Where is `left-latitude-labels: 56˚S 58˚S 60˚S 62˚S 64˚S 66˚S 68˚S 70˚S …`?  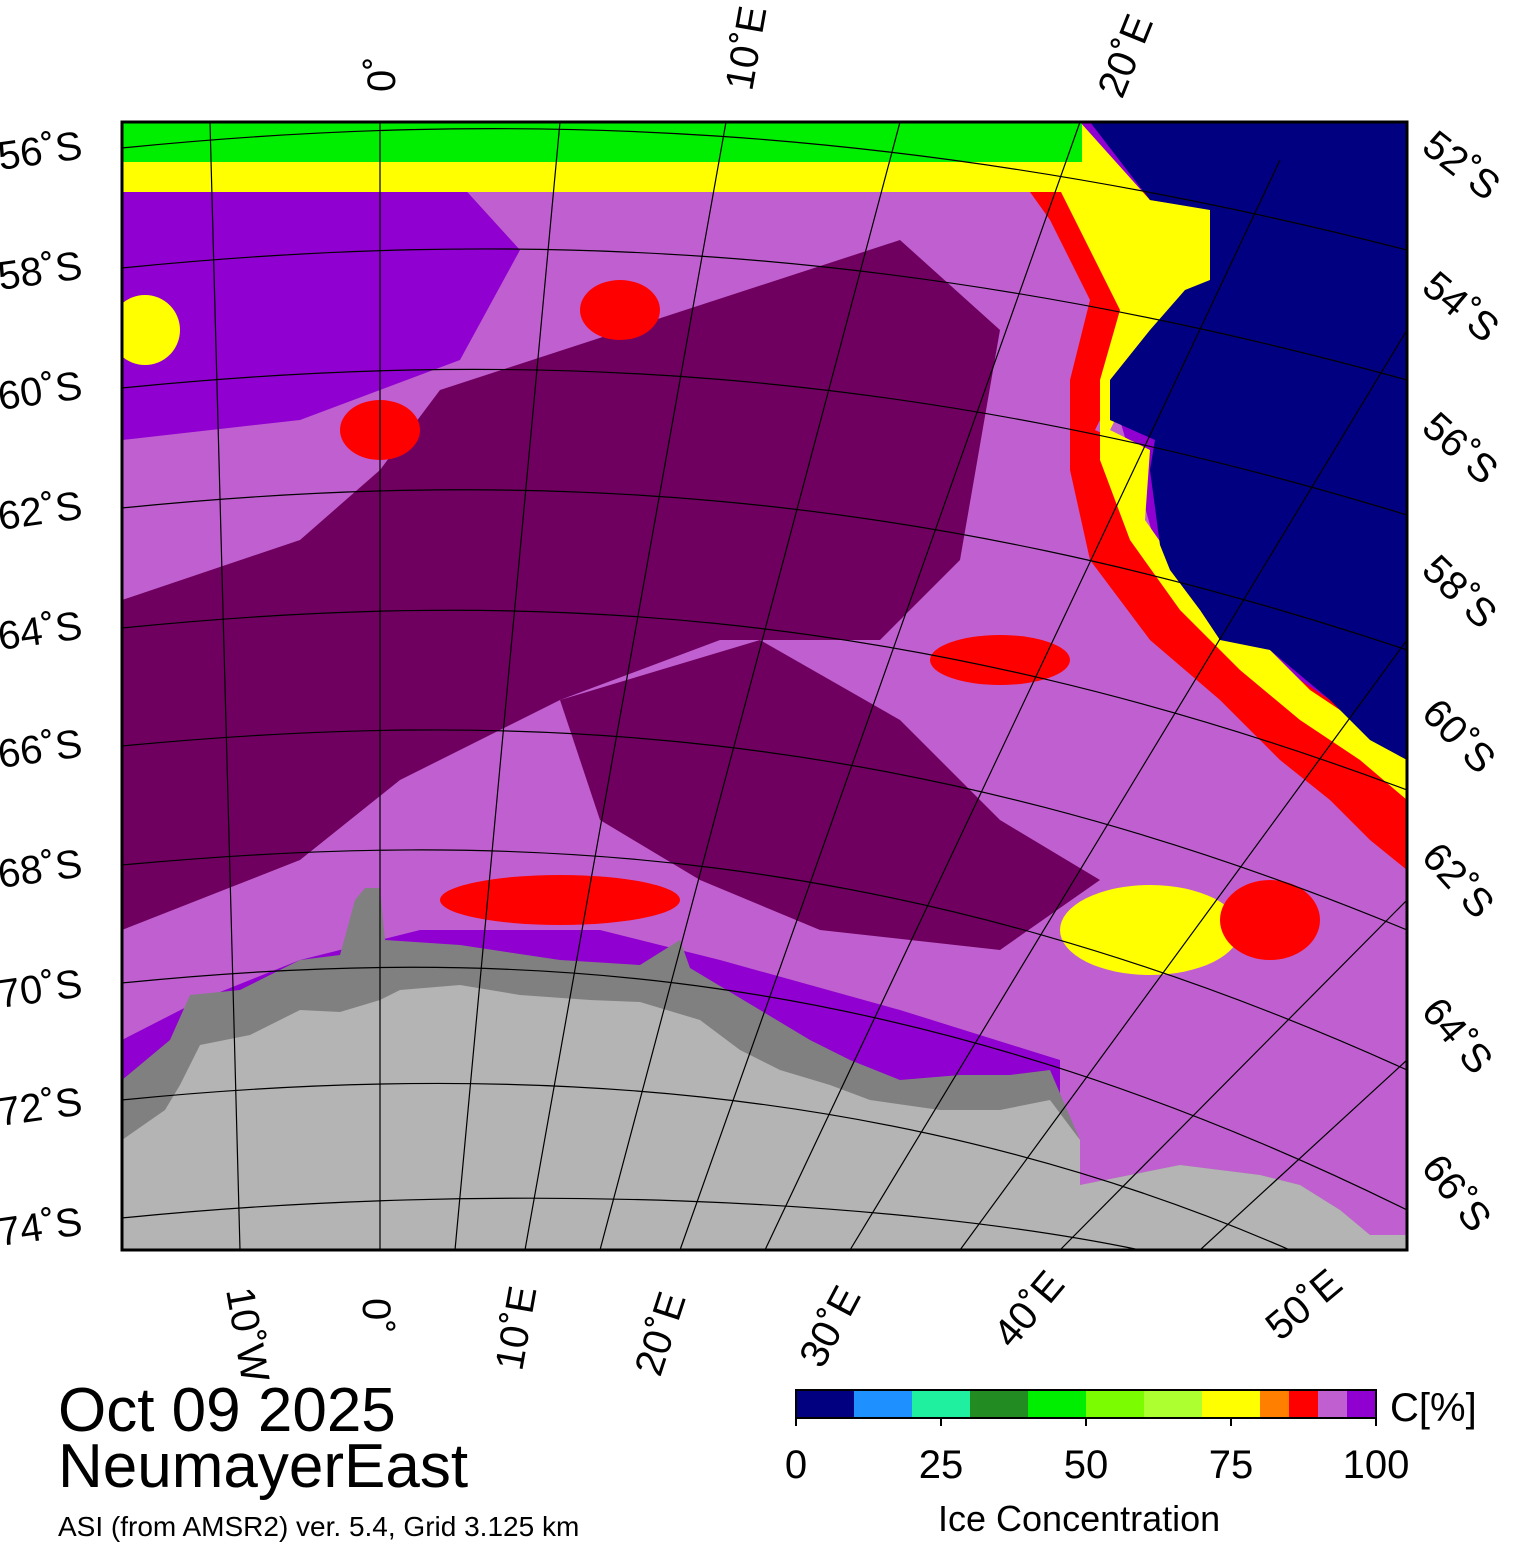
left-latitude-labels: 56˚S 58˚S 60˚S 62˚S 64˚S 66˚S 68˚S 70˚S … is located at coordinates (42, 689).